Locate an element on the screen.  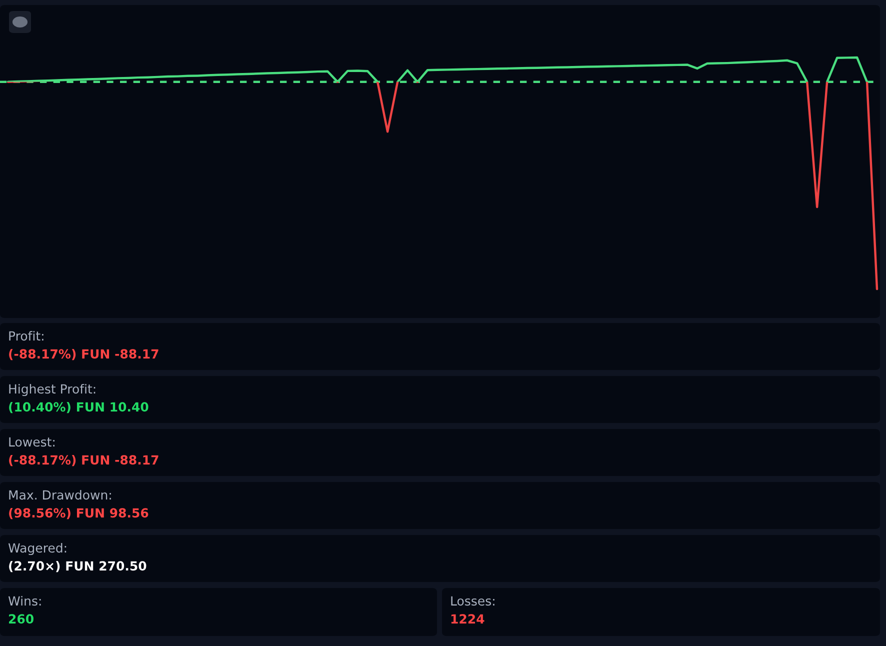
text: (98.56%) FUN 98.56 is located at coordinates (78, 514).